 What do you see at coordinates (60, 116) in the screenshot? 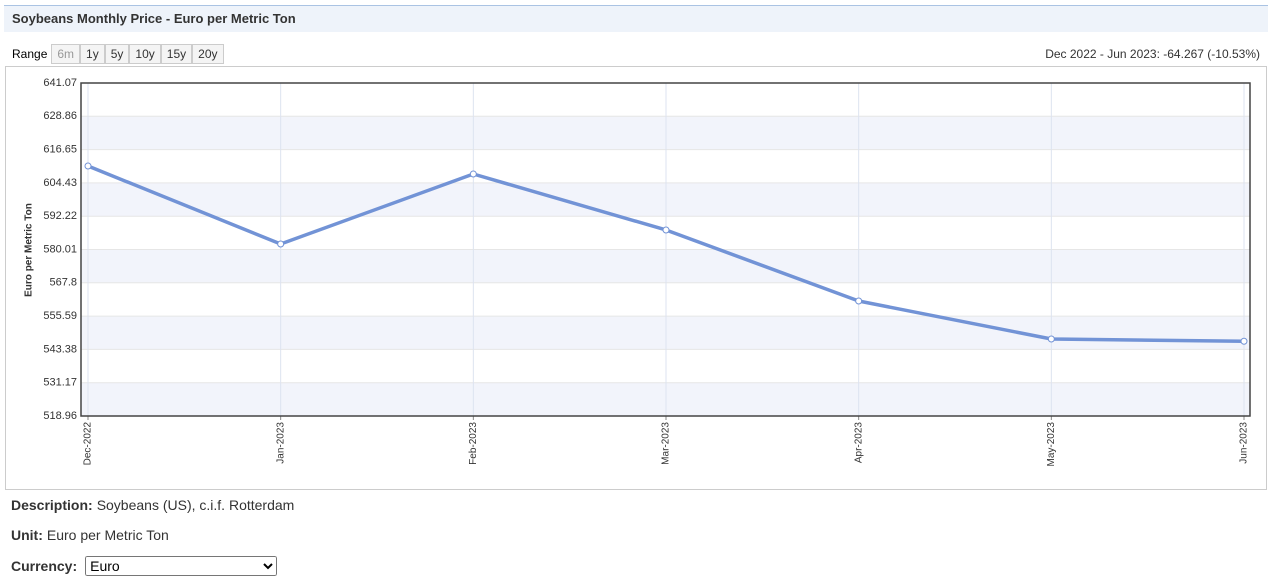
I see `y-tick-label: 628.86` at bounding box center [60, 116].